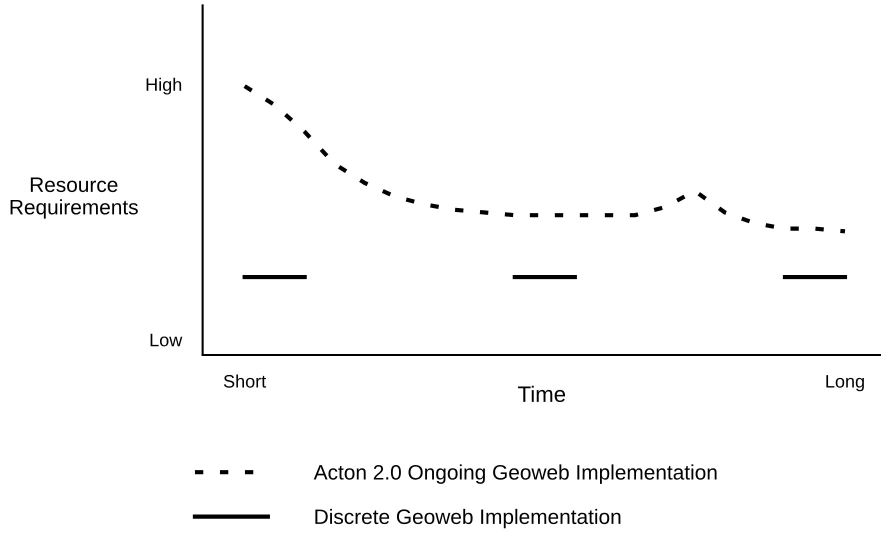 This screenshot has height=547, width=881. I want to click on y-axis-title: Resource Requirements, so click(74, 198).